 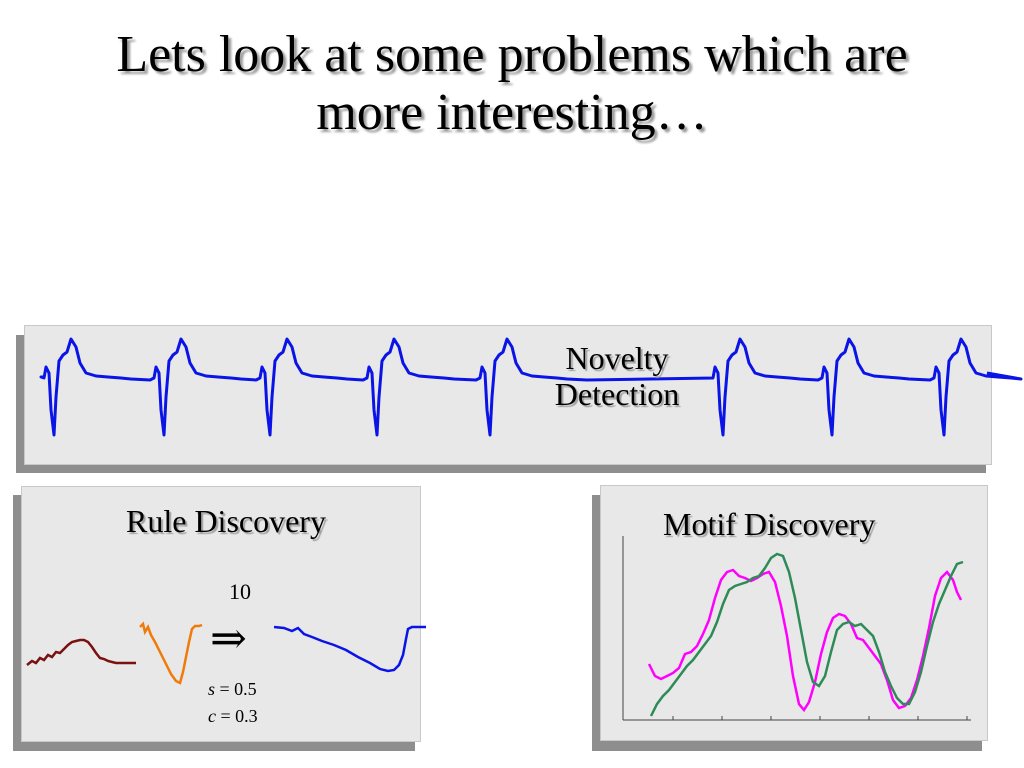 I want to click on support-var: s, so click(x=212, y=689).